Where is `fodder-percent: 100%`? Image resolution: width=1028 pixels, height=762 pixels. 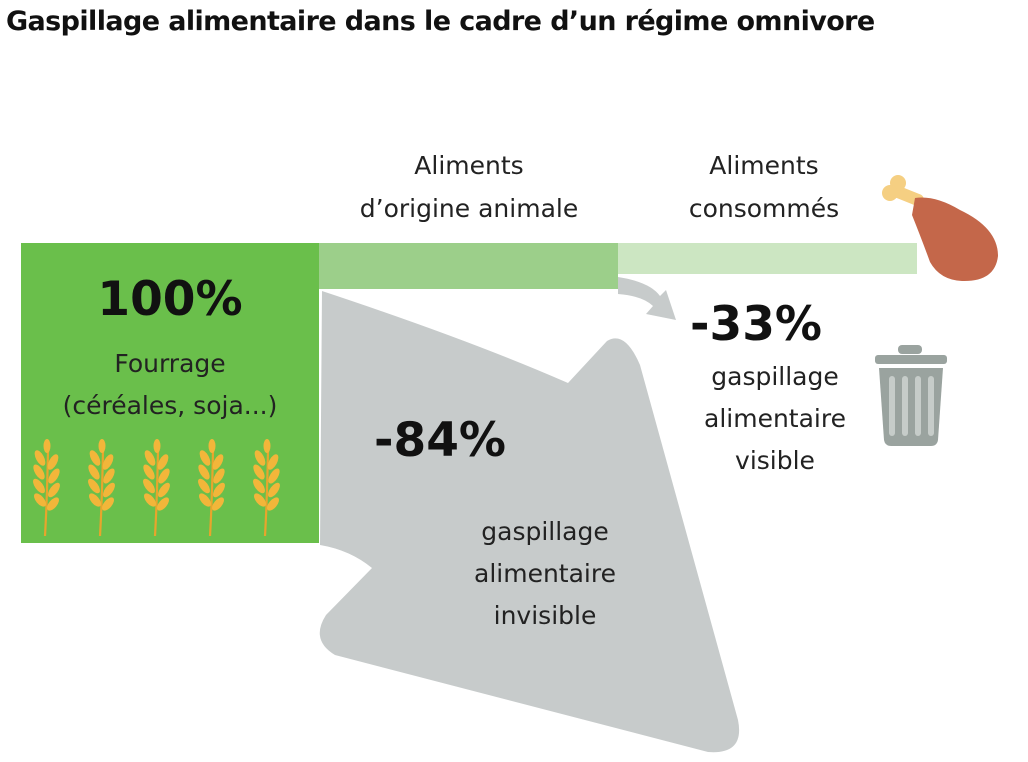
fodder-percent: 100% is located at coordinates (170, 299).